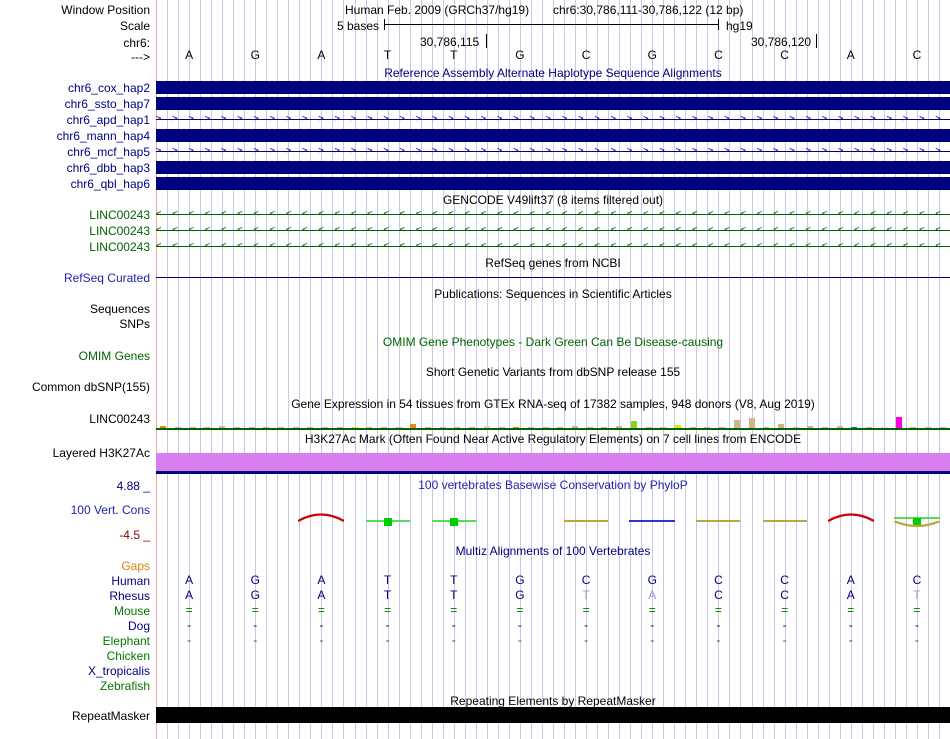 This screenshot has height=739, width=950. What do you see at coordinates (119, 419) in the screenshot?
I see `gtex-gene-label: LINC00243` at bounding box center [119, 419].